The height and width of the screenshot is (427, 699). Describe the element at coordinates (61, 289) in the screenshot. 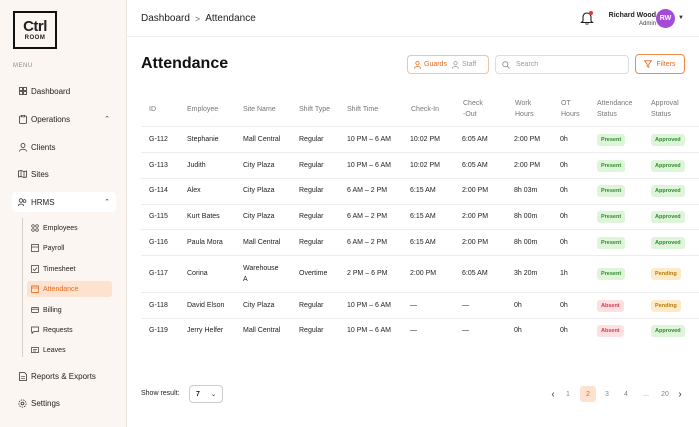

I see `sidebar-subitem-label: Attendance` at that location.